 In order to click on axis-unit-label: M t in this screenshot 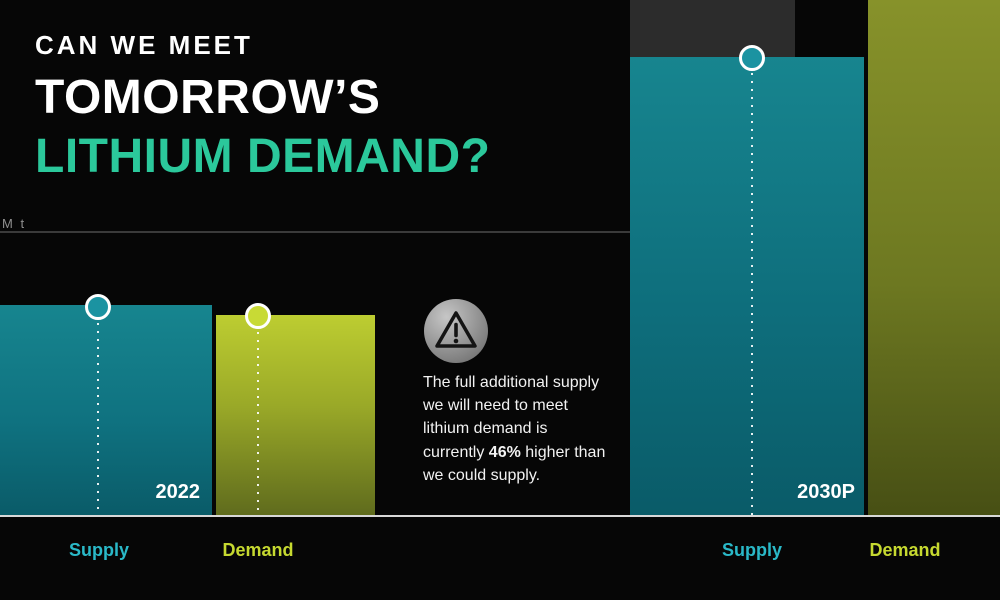, I will do `click(14, 223)`.